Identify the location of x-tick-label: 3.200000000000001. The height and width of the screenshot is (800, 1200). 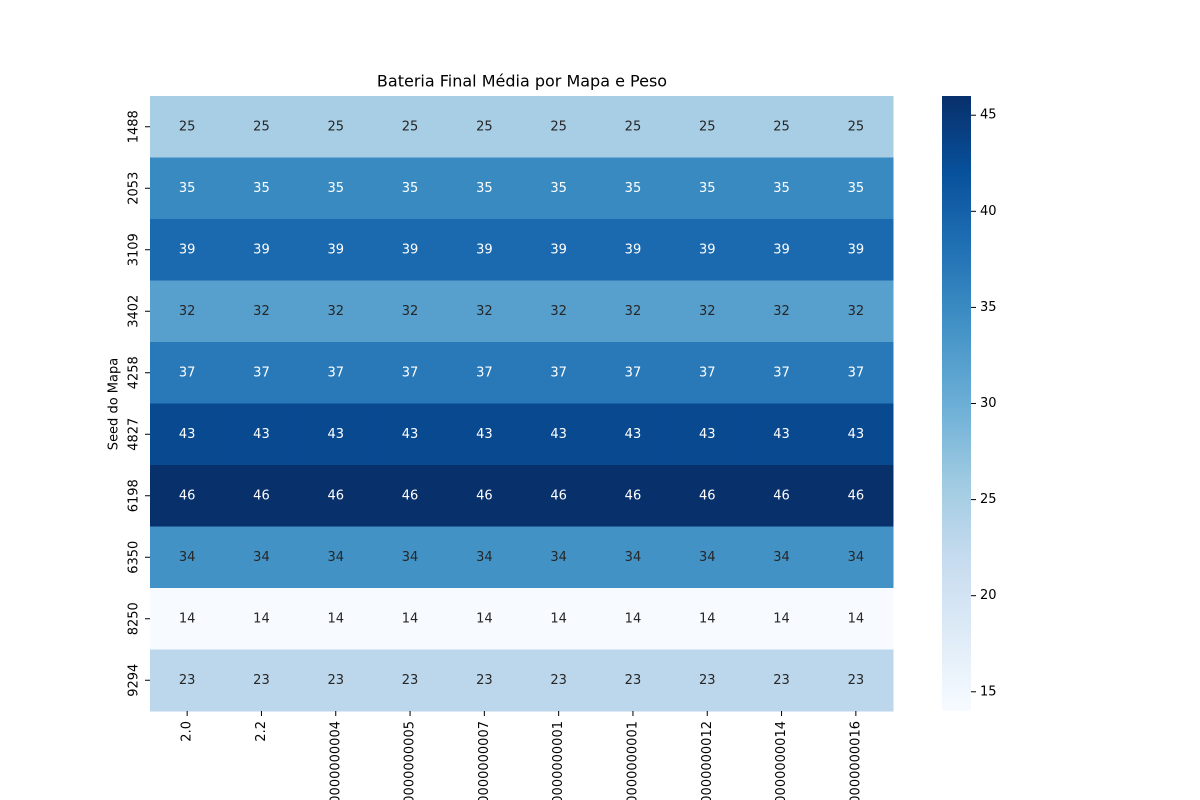
(632, 760).